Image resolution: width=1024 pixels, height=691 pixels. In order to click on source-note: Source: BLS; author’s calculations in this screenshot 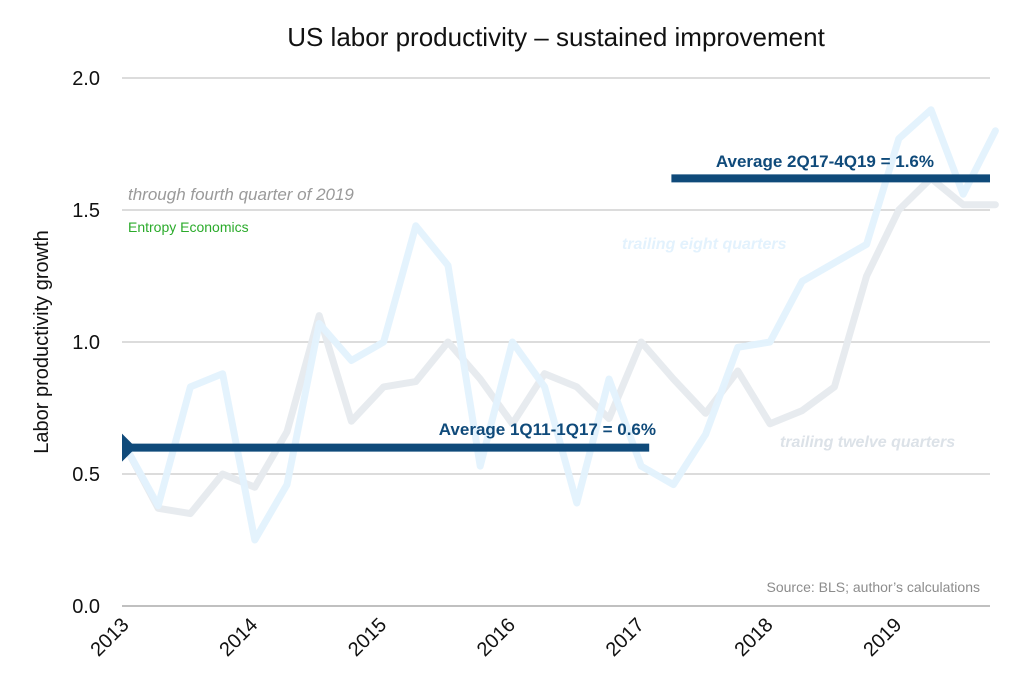, I will do `click(874, 587)`.